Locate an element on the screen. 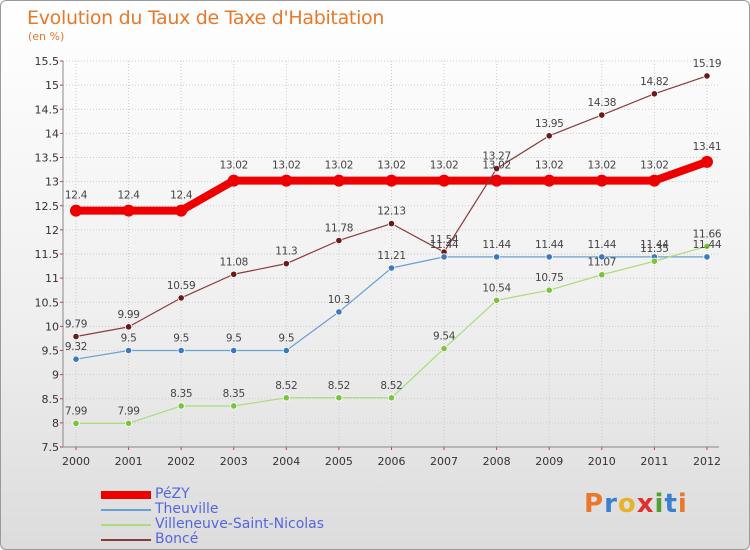  x-tick-label: 2009 is located at coordinates (549, 461).